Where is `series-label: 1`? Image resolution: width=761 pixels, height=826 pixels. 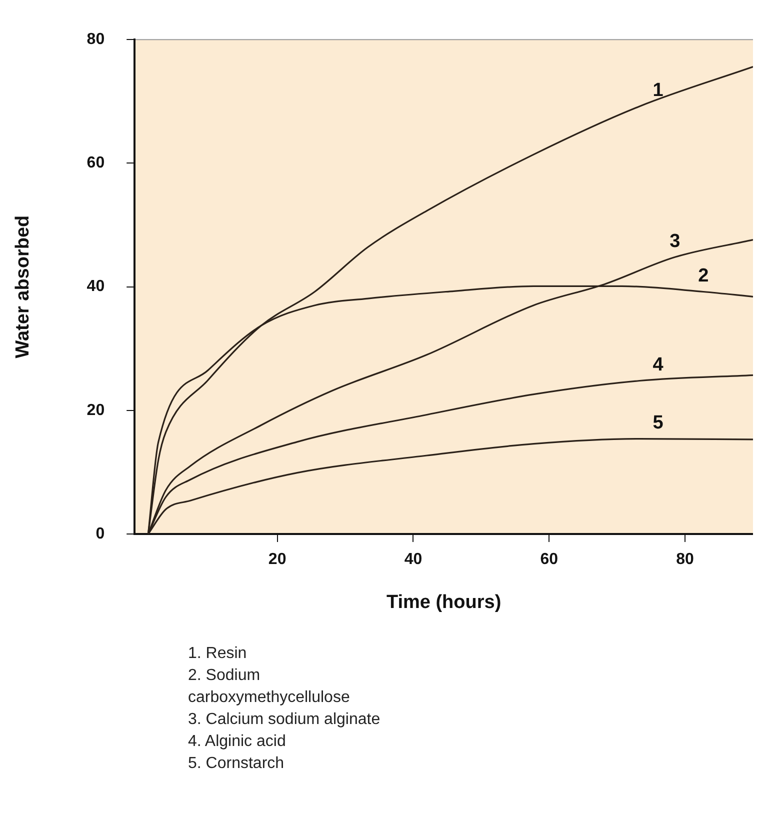
series-label: 1 is located at coordinates (658, 91).